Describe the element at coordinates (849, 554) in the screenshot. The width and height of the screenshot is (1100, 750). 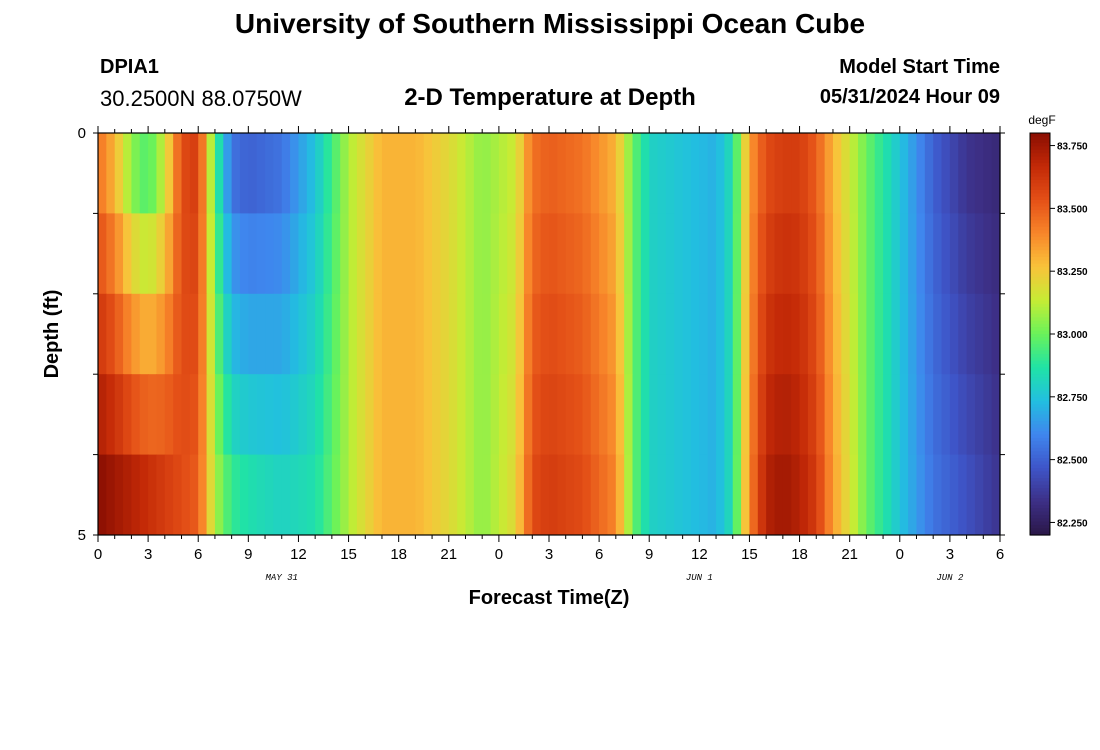
I see `x-tick-label: 21` at that location.